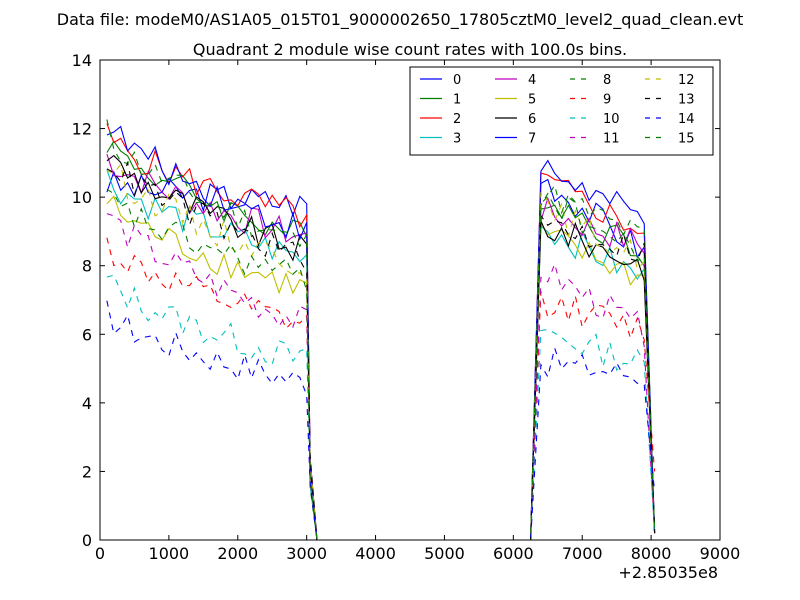  I want to click on x-tick-label: 2000, so click(237, 553).